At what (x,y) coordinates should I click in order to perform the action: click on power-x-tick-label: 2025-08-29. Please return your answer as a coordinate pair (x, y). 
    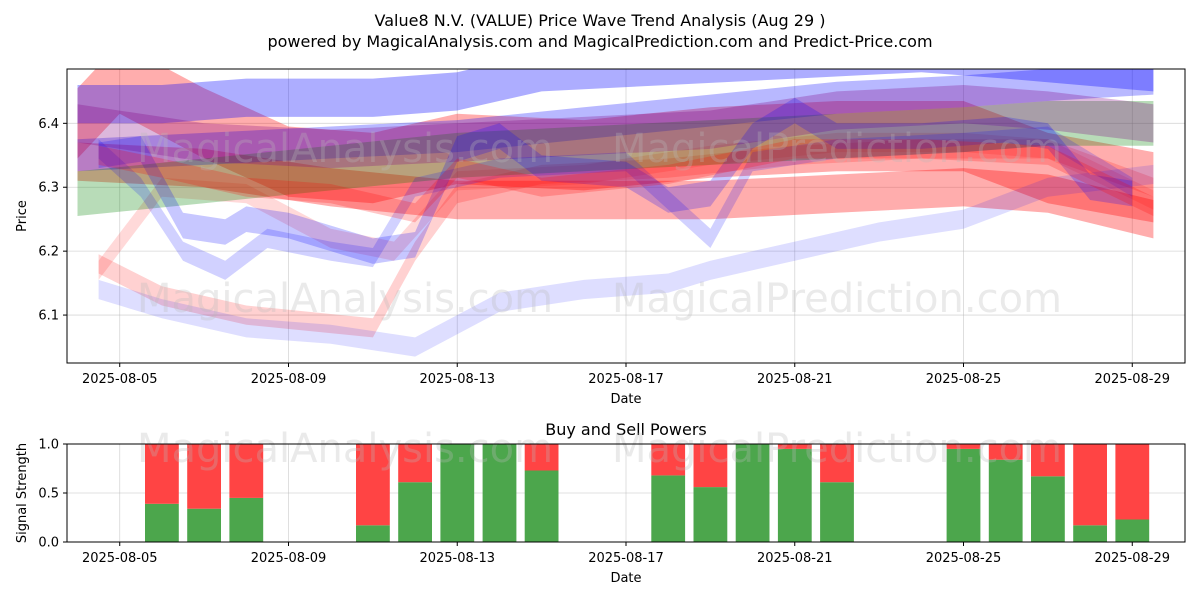
    Looking at the image, I should click on (1132, 558).